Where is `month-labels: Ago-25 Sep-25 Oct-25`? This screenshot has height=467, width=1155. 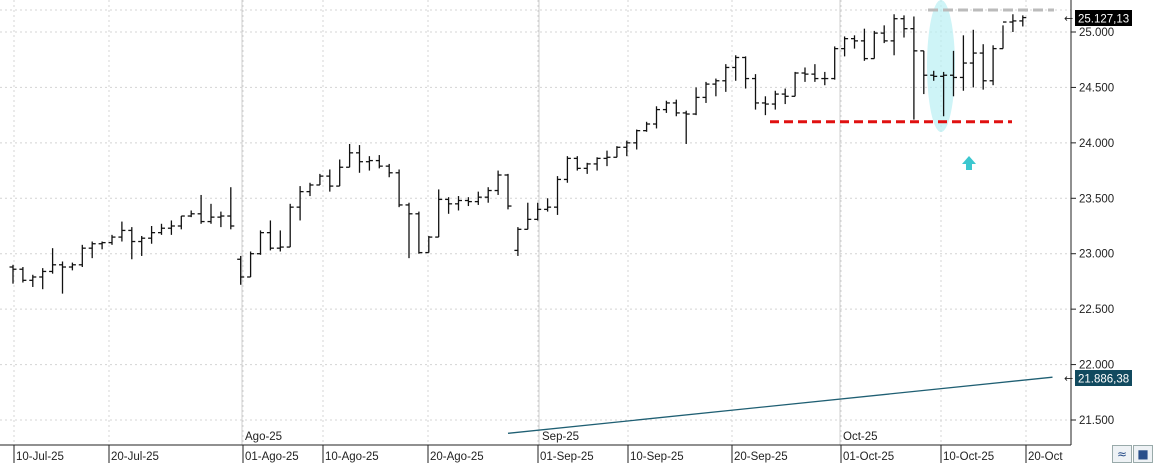 month-labels: Ago-25 Sep-25 Oct-25 is located at coordinates (561, 437).